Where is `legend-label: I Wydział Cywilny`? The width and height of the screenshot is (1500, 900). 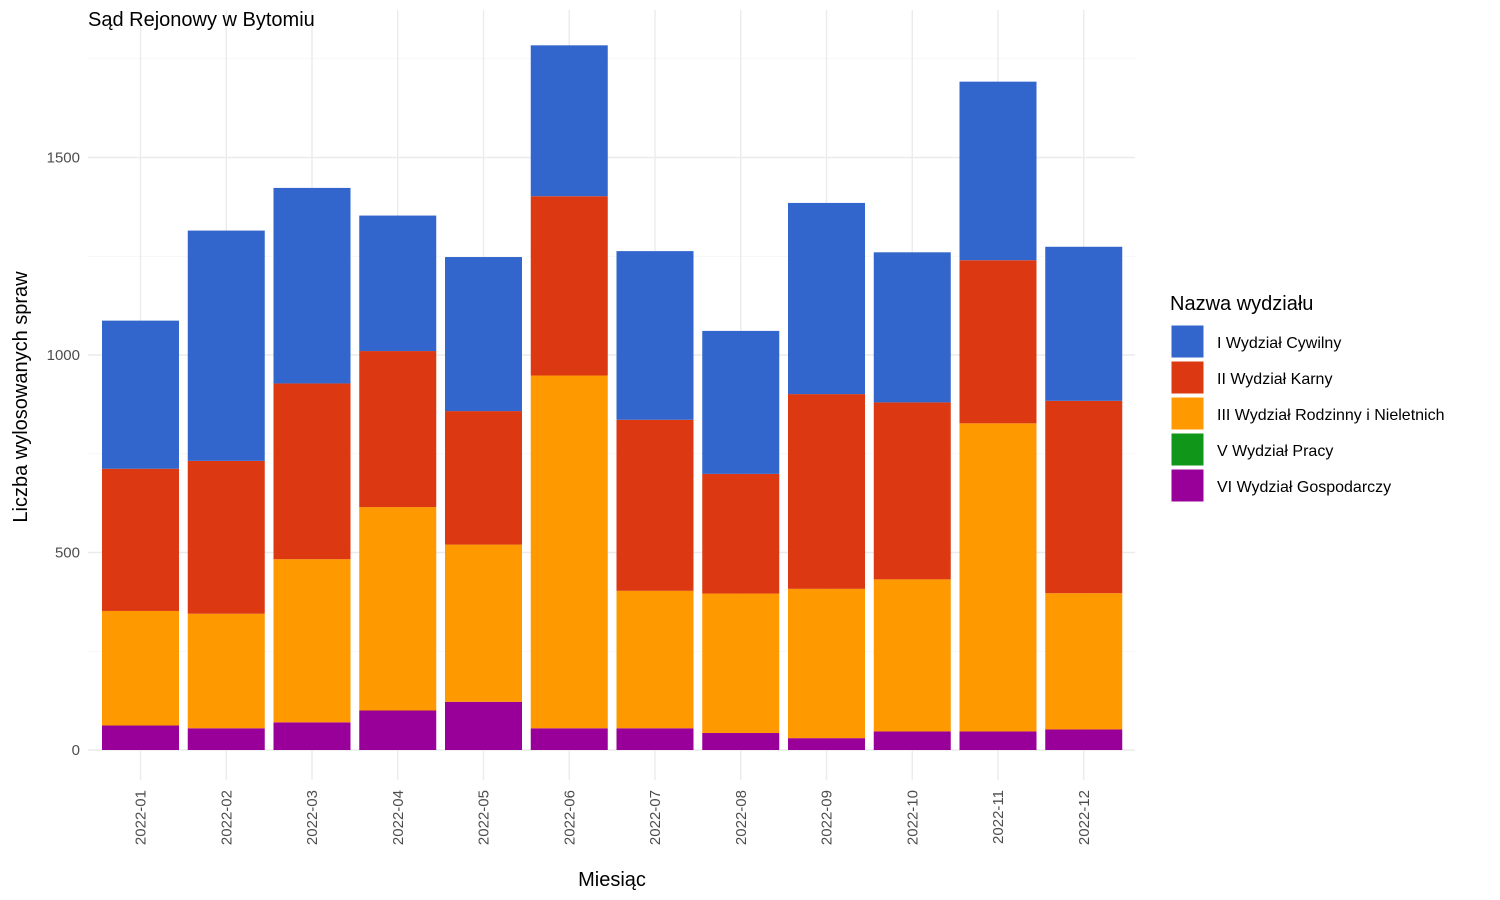
legend-label: I Wydział Cywilny is located at coordinates (1279, 343).